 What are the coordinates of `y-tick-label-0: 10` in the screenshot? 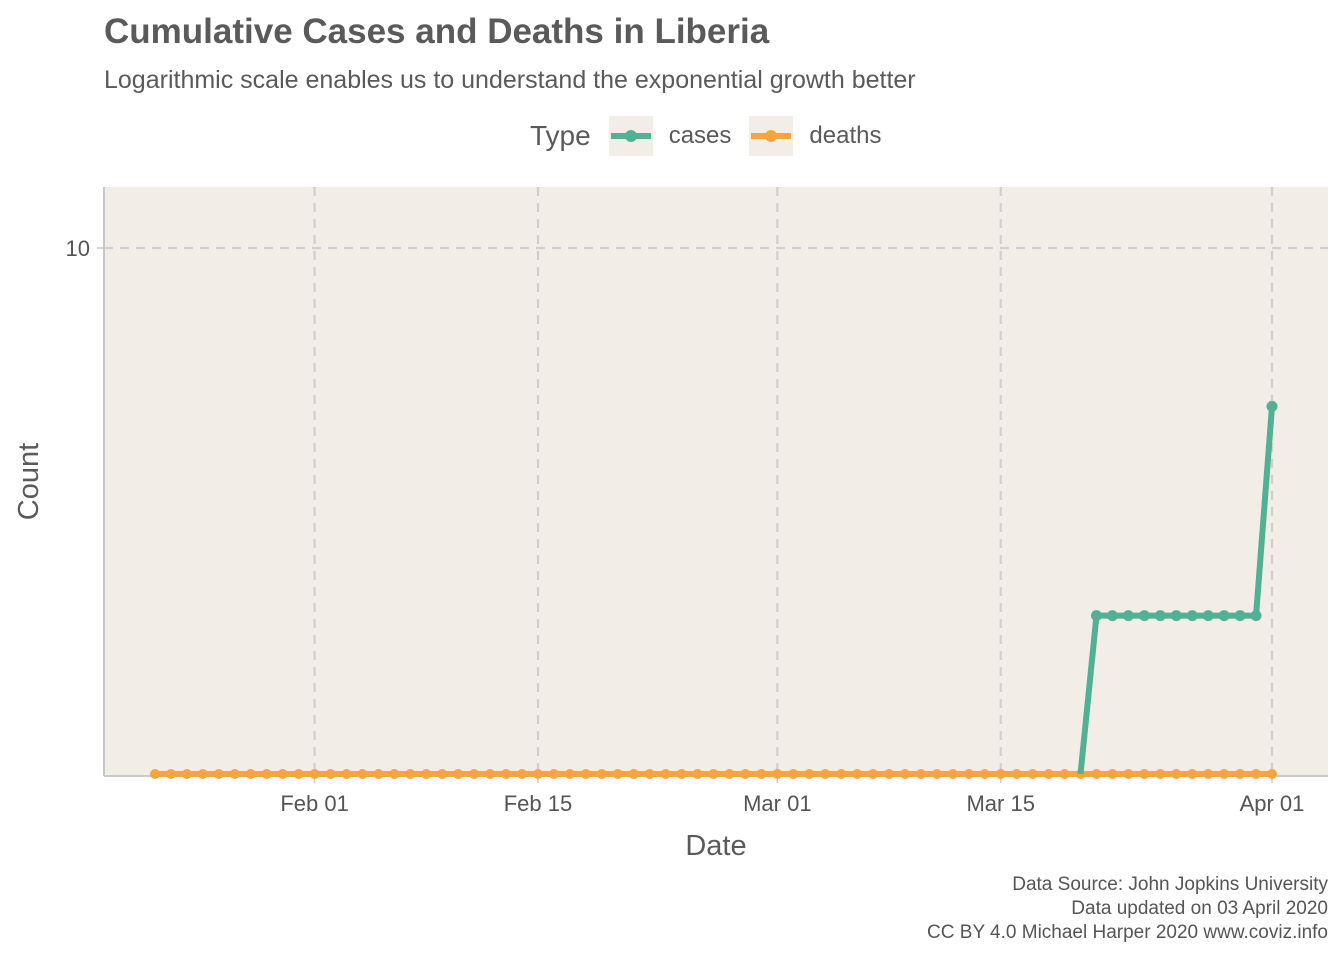 It's located at (78, 248).